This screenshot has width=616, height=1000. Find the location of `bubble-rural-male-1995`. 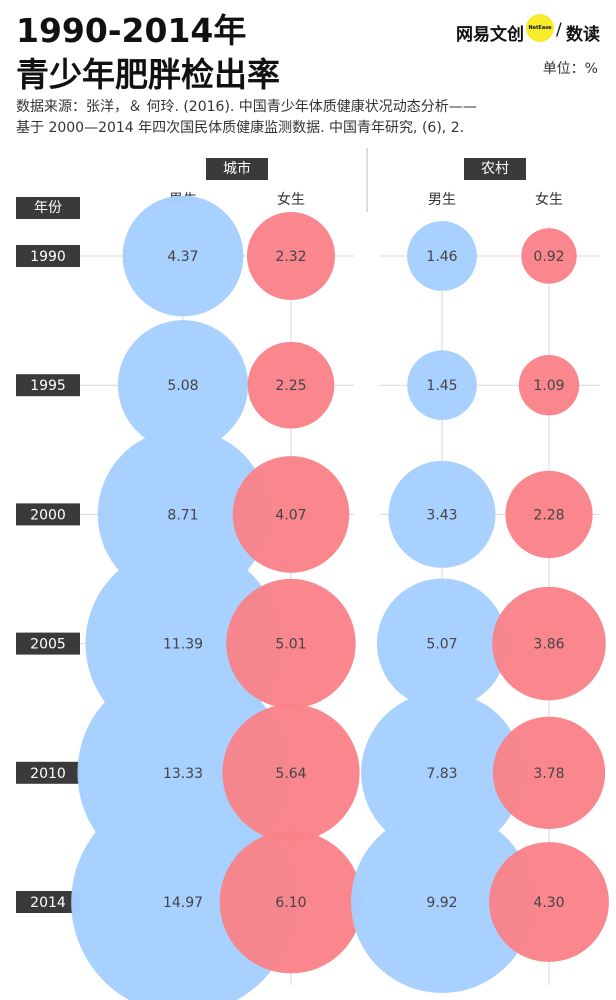

bubble-rural-male-1995 is located at coordinates (442, 385).